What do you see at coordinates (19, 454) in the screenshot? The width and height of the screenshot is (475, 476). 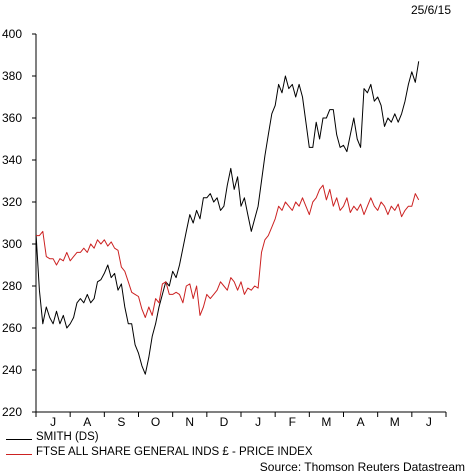 I see `legend-swatch-ftse` at bounding box center [19, 454].